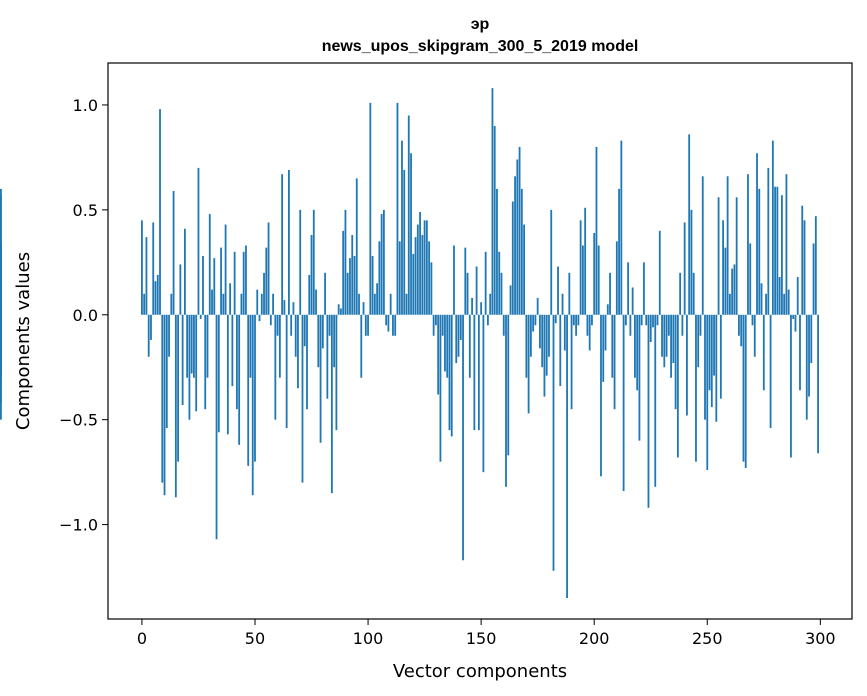  What do you see at coordinates (707, 638) in the screenshot?
I see `x-tick-label: 250` at bounding box center [707, 638].